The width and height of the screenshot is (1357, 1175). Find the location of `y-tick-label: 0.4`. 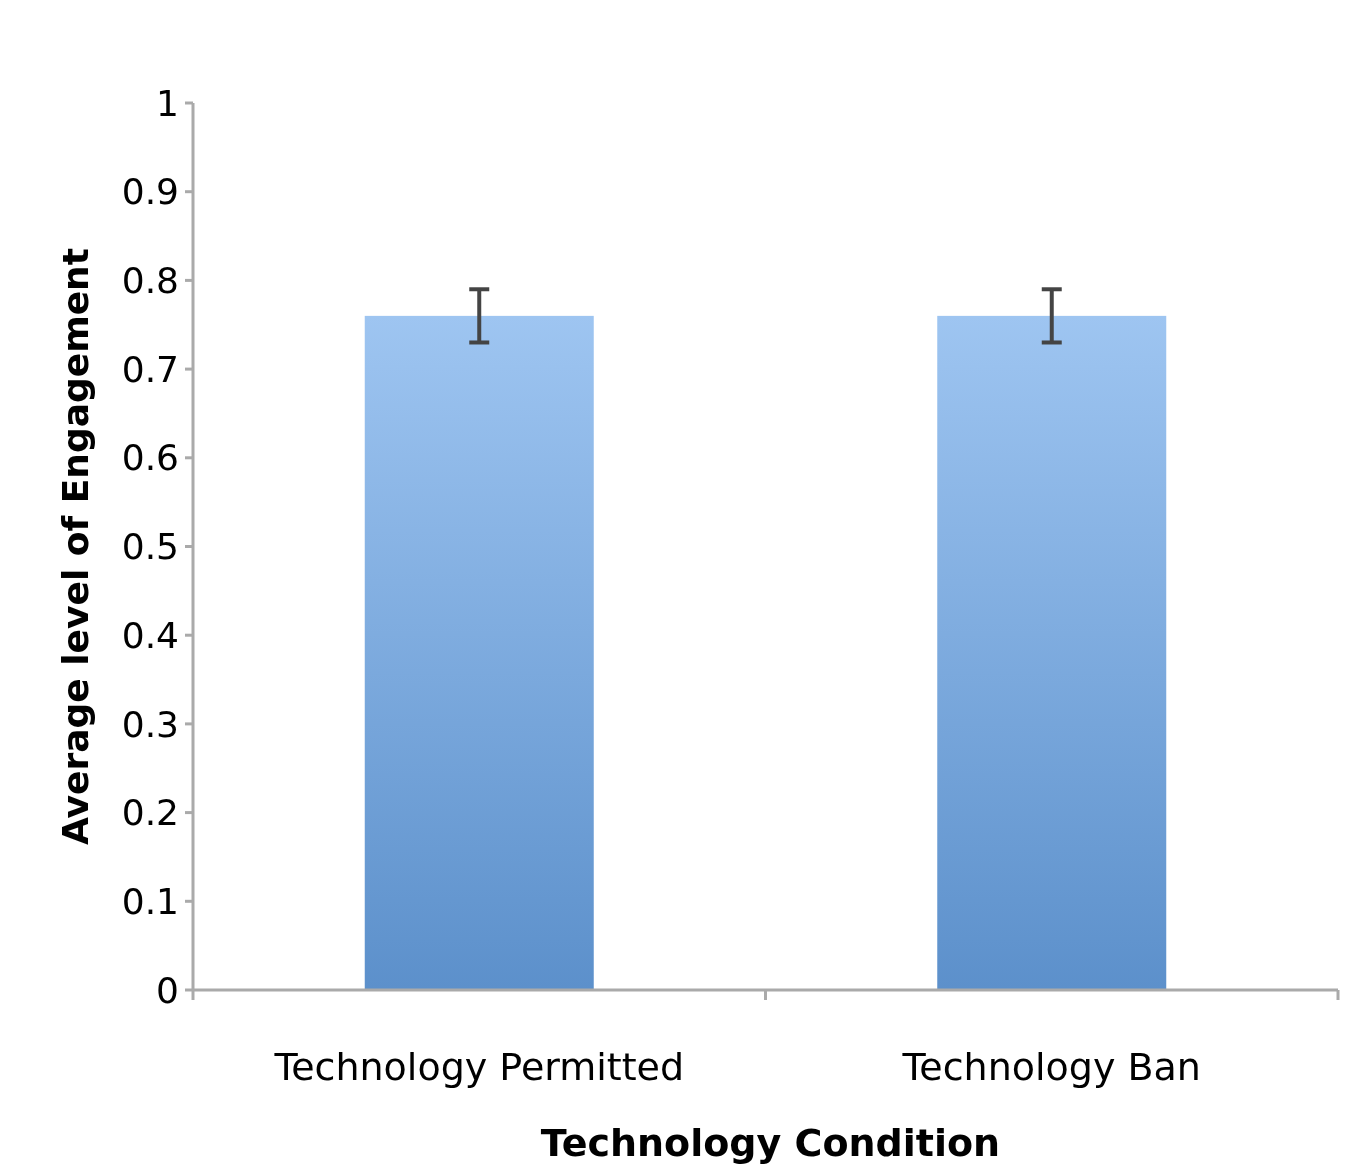

y-tick-label: 0.4 is located at coordinates (150, 635).